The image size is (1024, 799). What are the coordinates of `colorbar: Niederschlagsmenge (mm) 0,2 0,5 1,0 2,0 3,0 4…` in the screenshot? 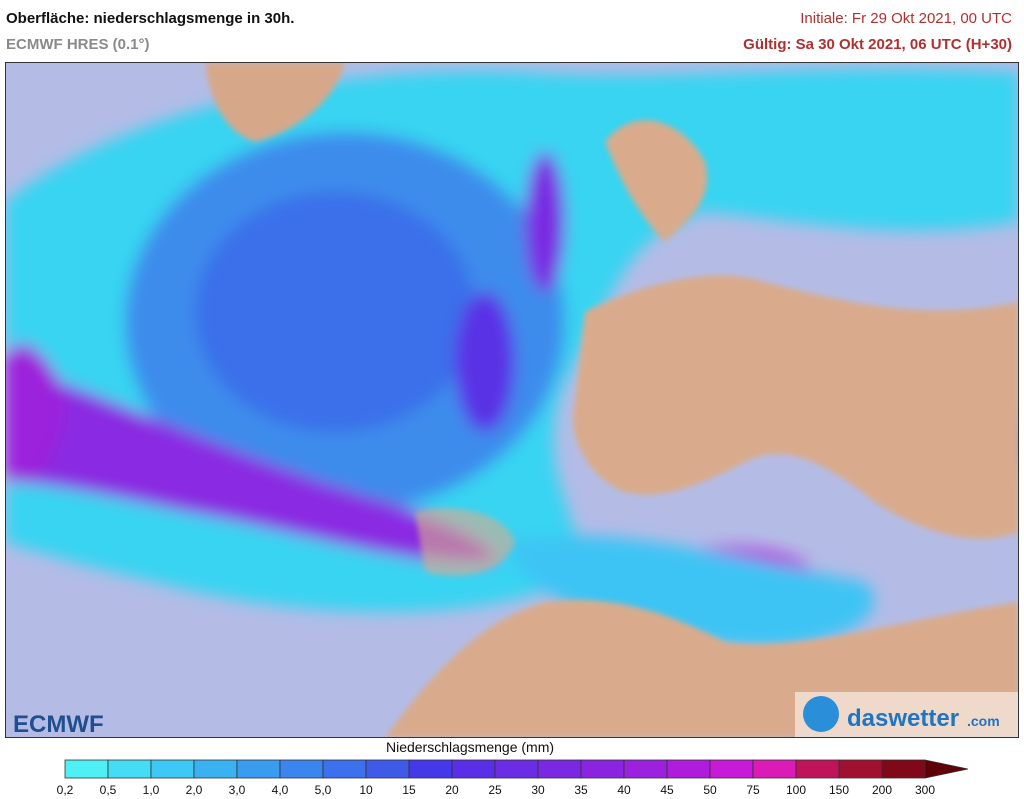 It's located at (513, 768).